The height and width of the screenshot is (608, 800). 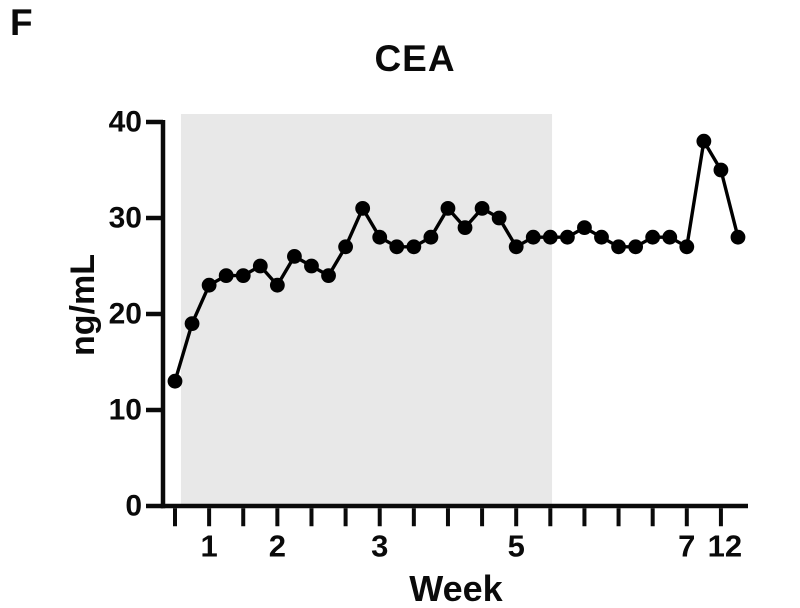 I want to click on panel-label: F, so click(x=21, y=22).